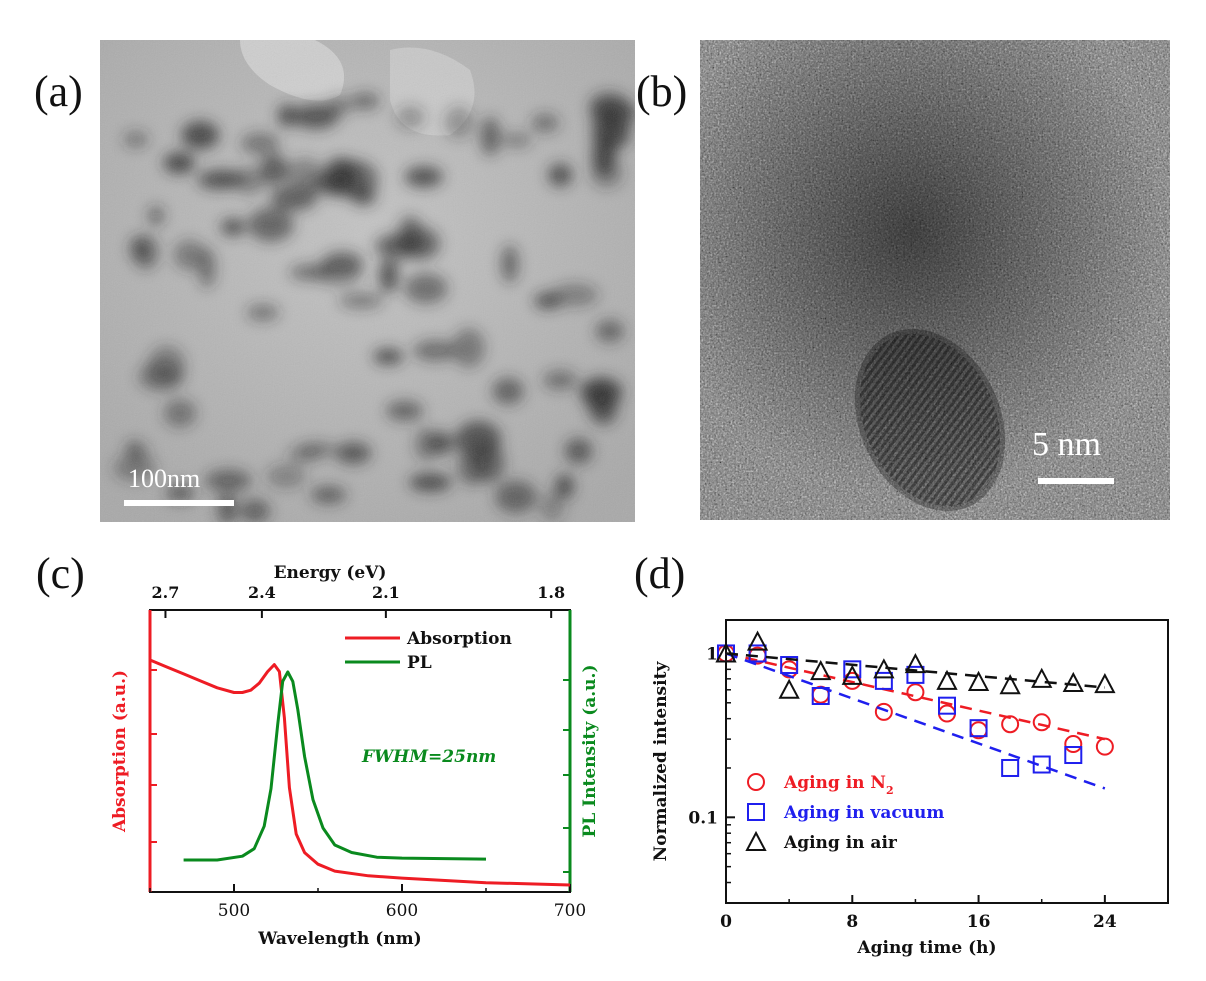 The image size is (1206, 981). What do you see at coordinates (1105, 922) in the screenshot?
I see `x-tick-label-d: 24` at bounding box center [1105, 922].